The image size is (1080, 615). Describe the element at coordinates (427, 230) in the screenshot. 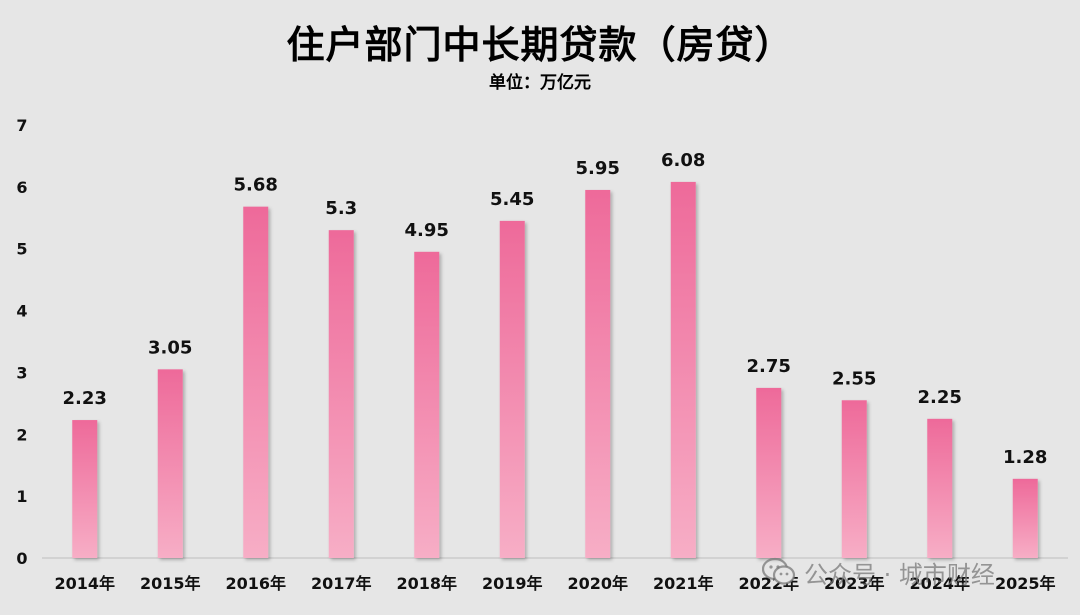

I see `data-label: 4.95` at that location.